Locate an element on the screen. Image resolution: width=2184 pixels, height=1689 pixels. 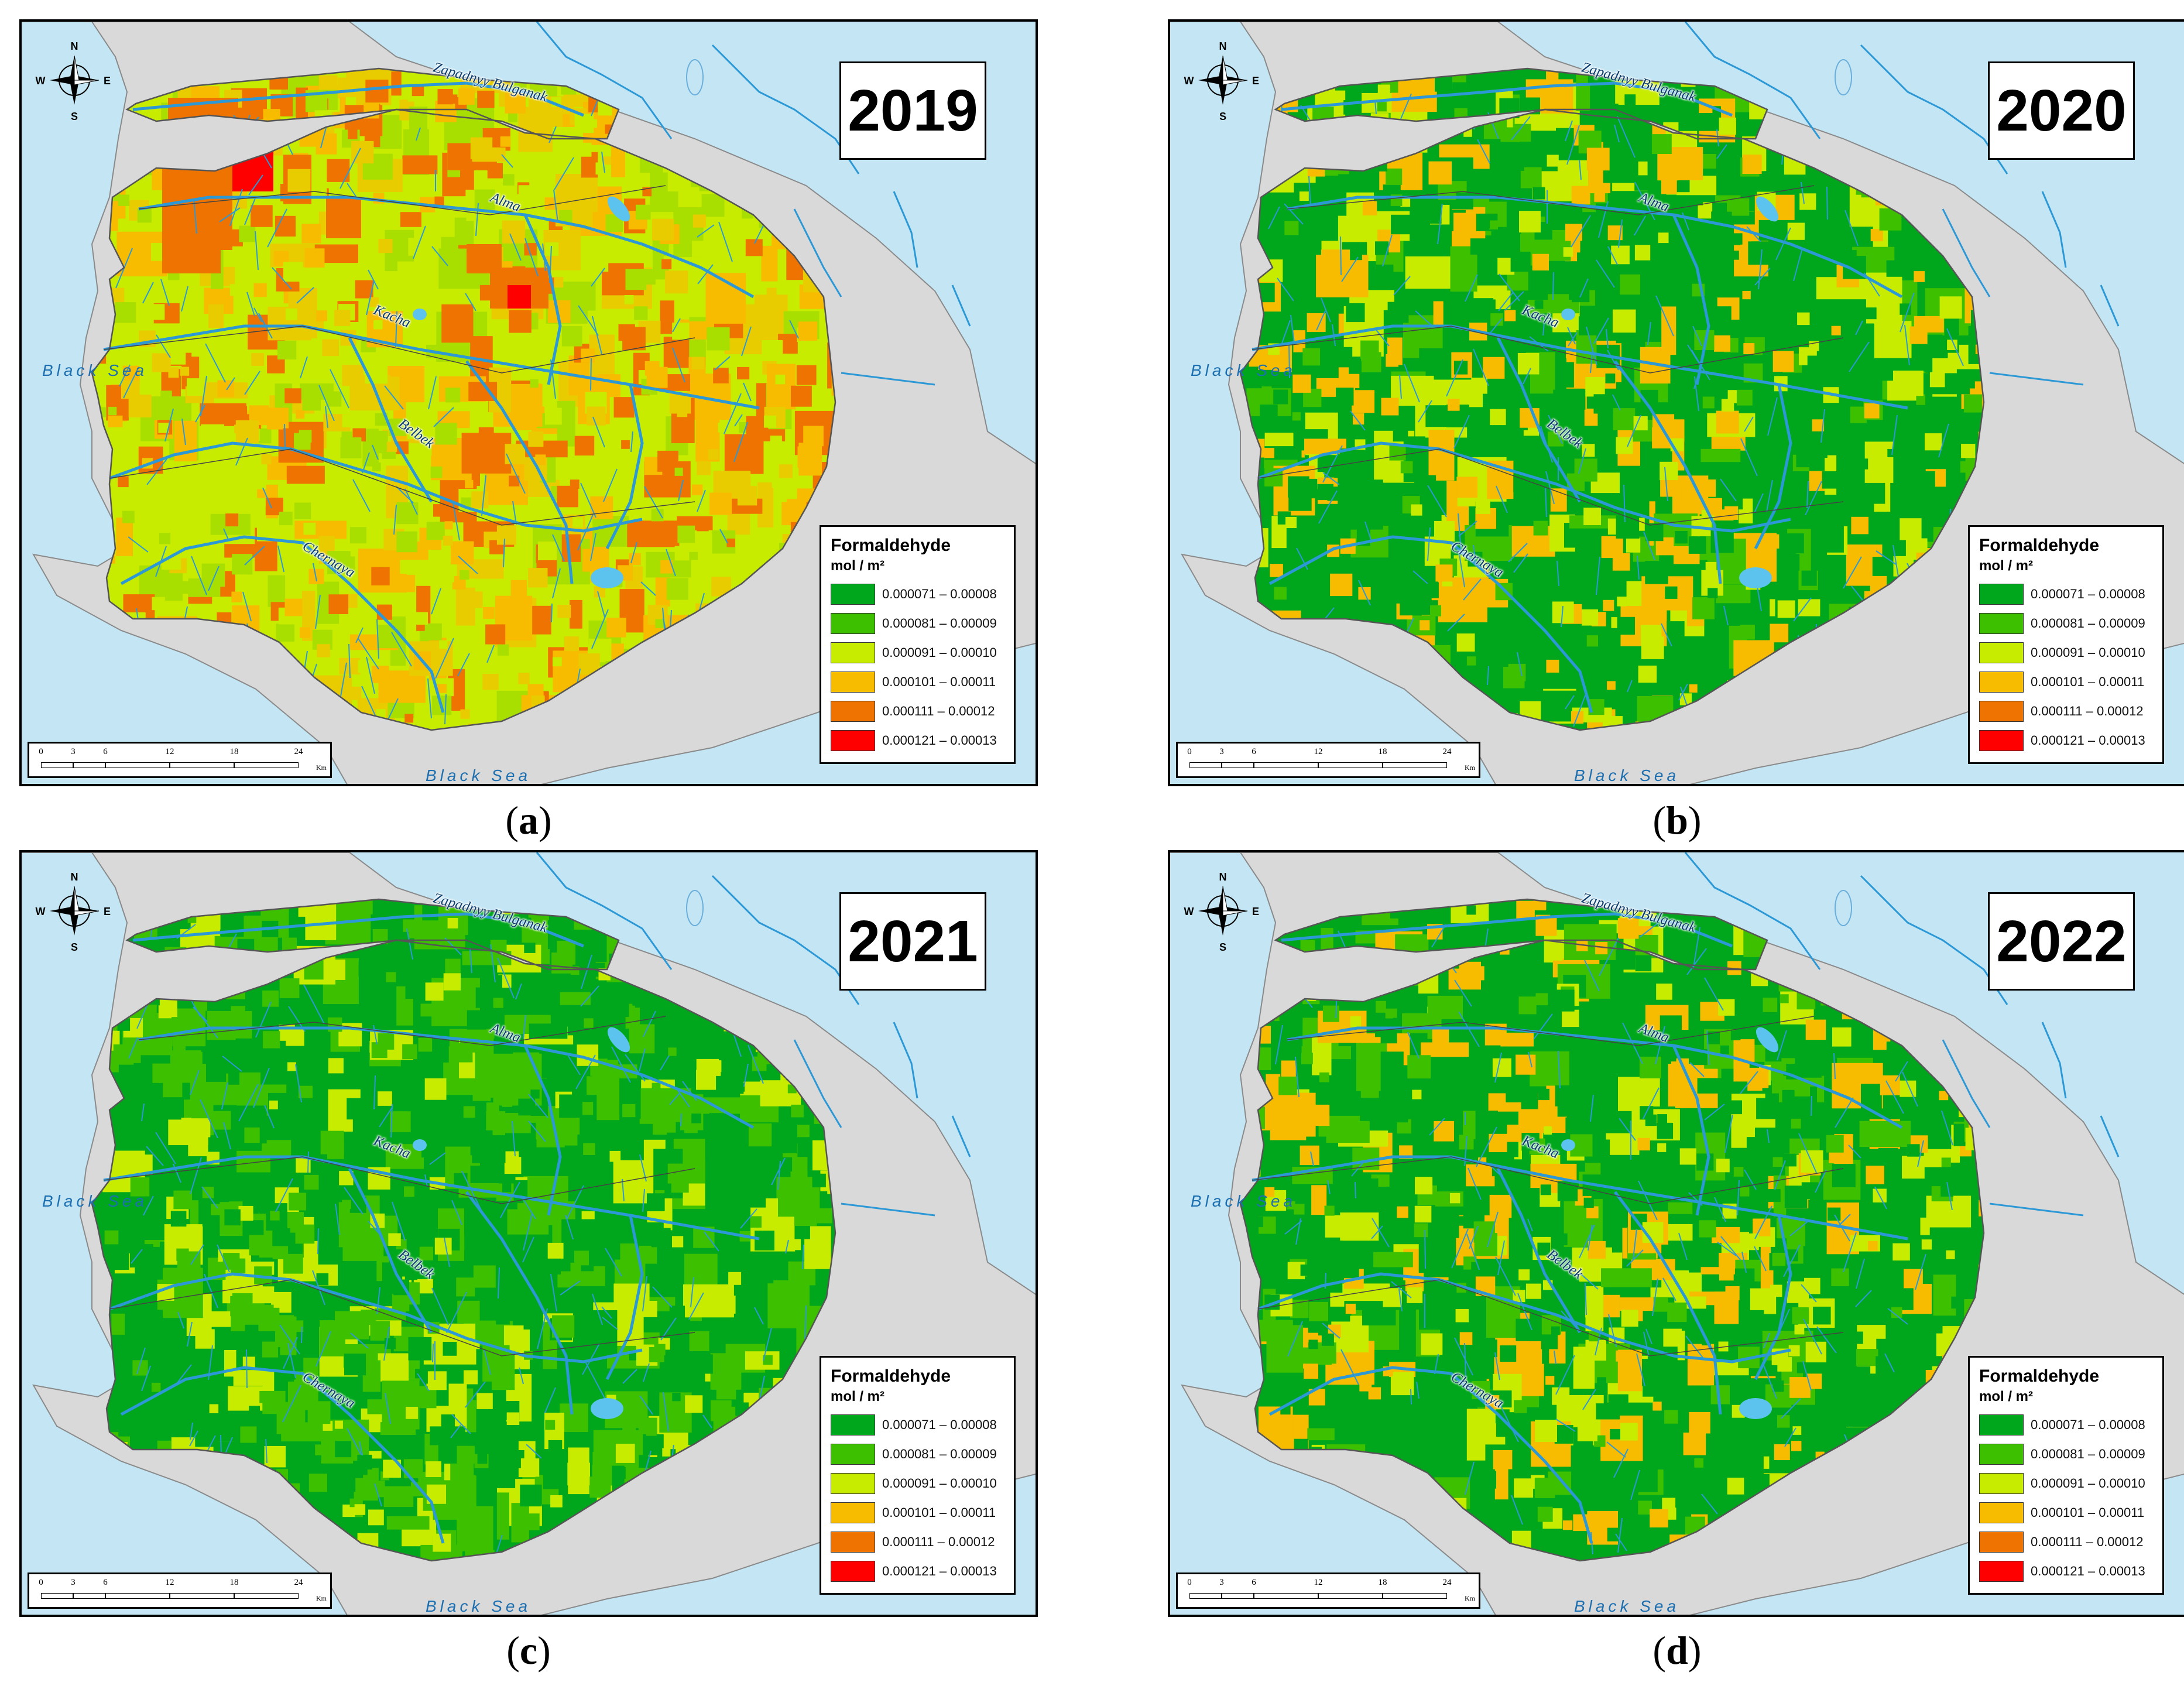
compass-letter-n: N is located at coordinates (1223, 877).